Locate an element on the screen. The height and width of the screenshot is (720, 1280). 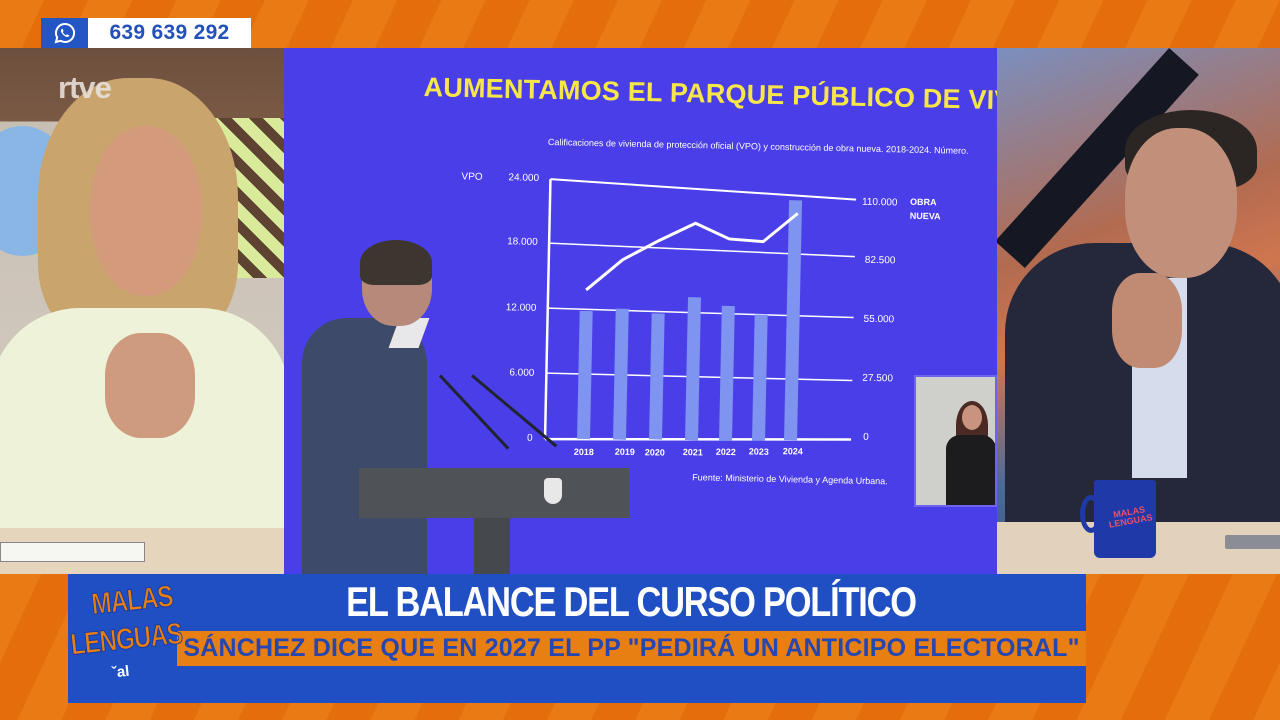
headline: EL BALANCE DEL CURSO POLÍTICO is located at coordinates (631, 601).